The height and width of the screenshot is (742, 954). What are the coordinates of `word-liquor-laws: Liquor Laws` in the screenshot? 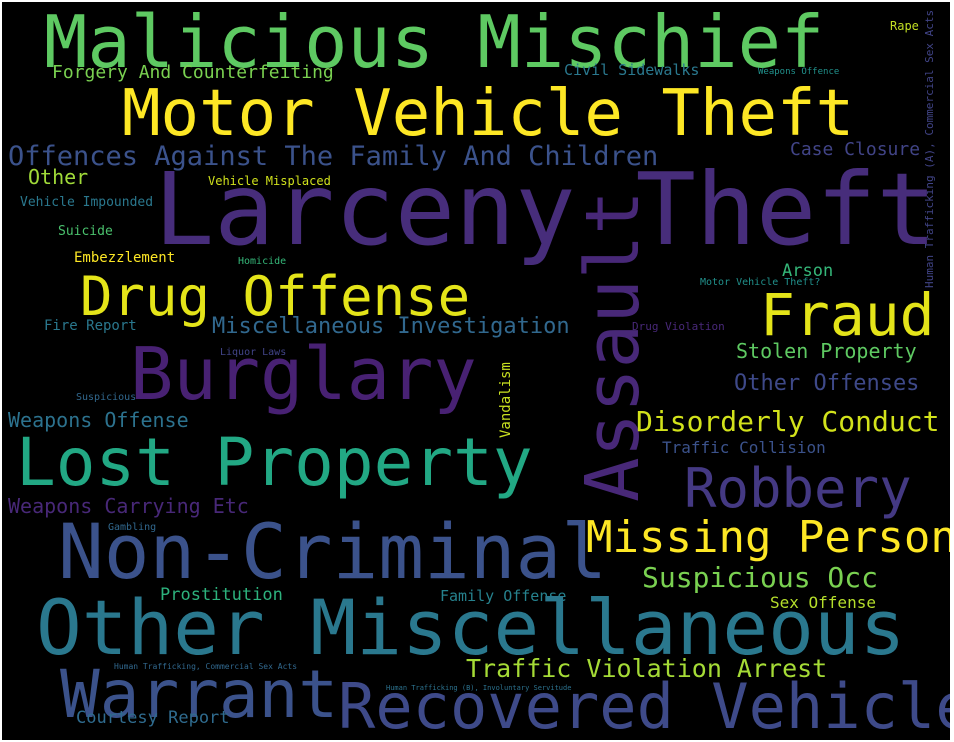 It's located at (253, 352).